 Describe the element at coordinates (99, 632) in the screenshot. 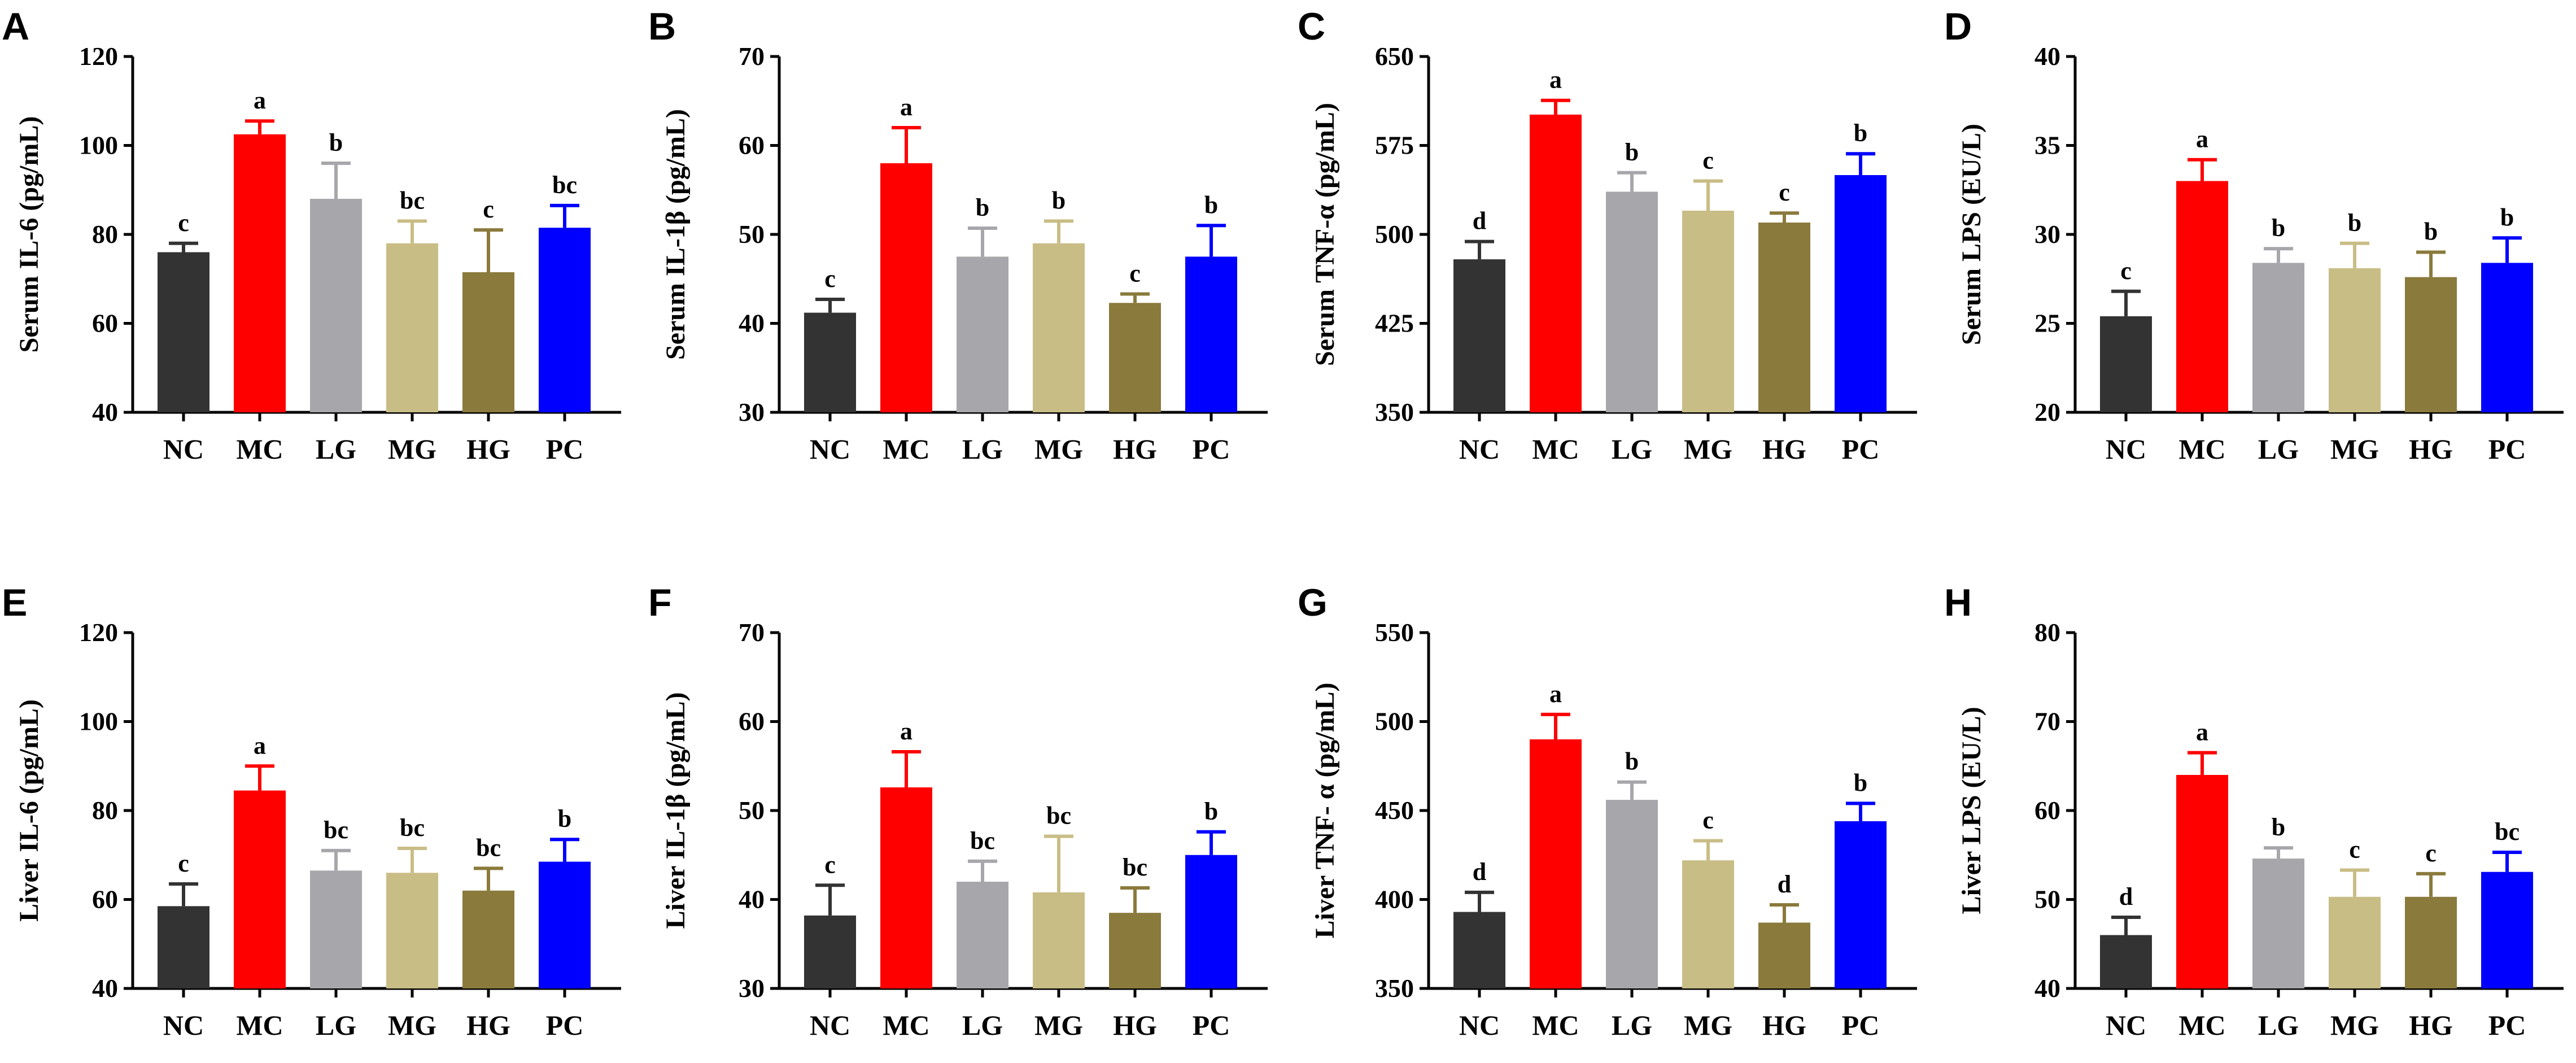

I see `y-tick-label: 120` at that location.